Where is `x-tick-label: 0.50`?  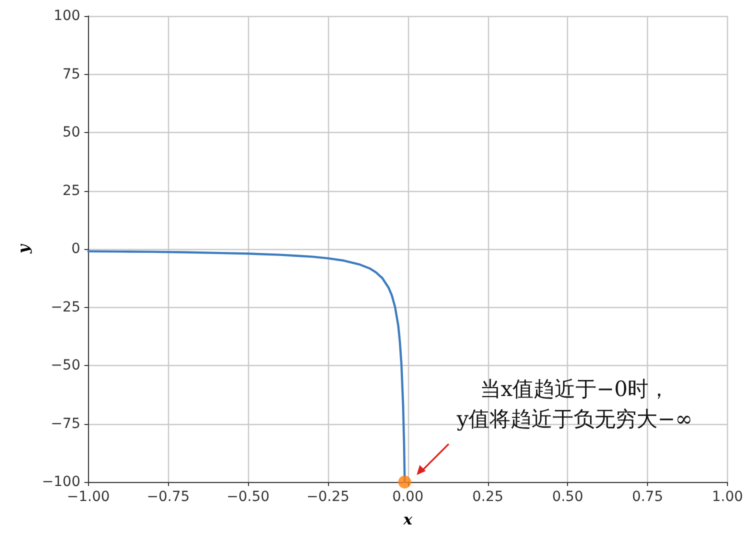 x-tick-label: 0.50 is located at coordinates (568, 497).